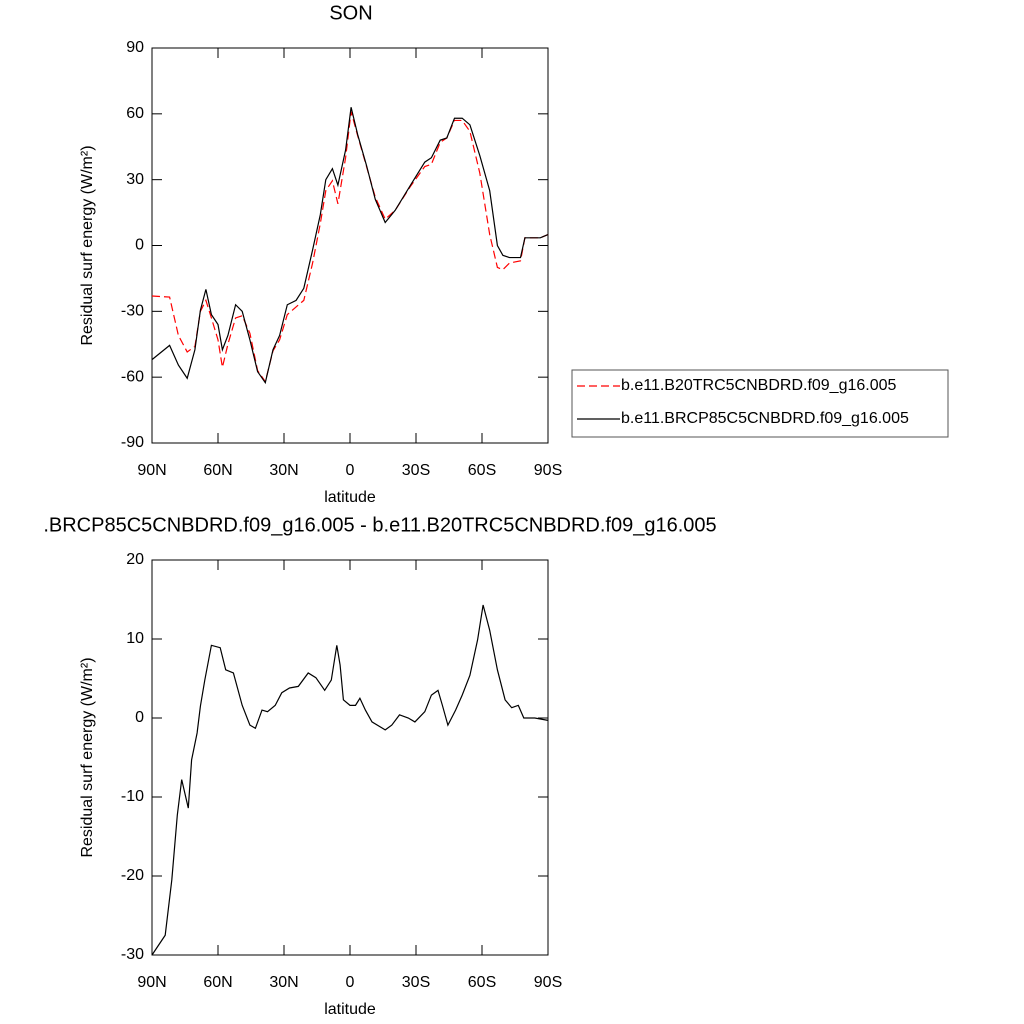 This screenshot has height=1024, width=1024. What do you see at coordinates (765, 418) in the screenshot?
I see `legend-label: b.e11.BRCP85C5CNBDRD.f09_g16.005` at bounding box center [765, 418].